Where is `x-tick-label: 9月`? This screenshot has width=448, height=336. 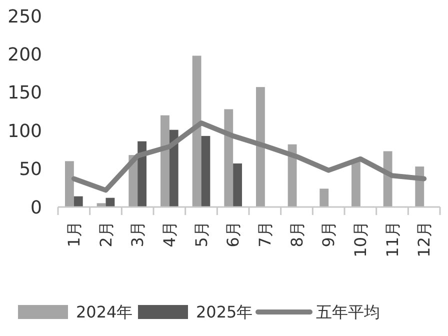 x-tick-label: 9月 is located at coordinates (328, 234).